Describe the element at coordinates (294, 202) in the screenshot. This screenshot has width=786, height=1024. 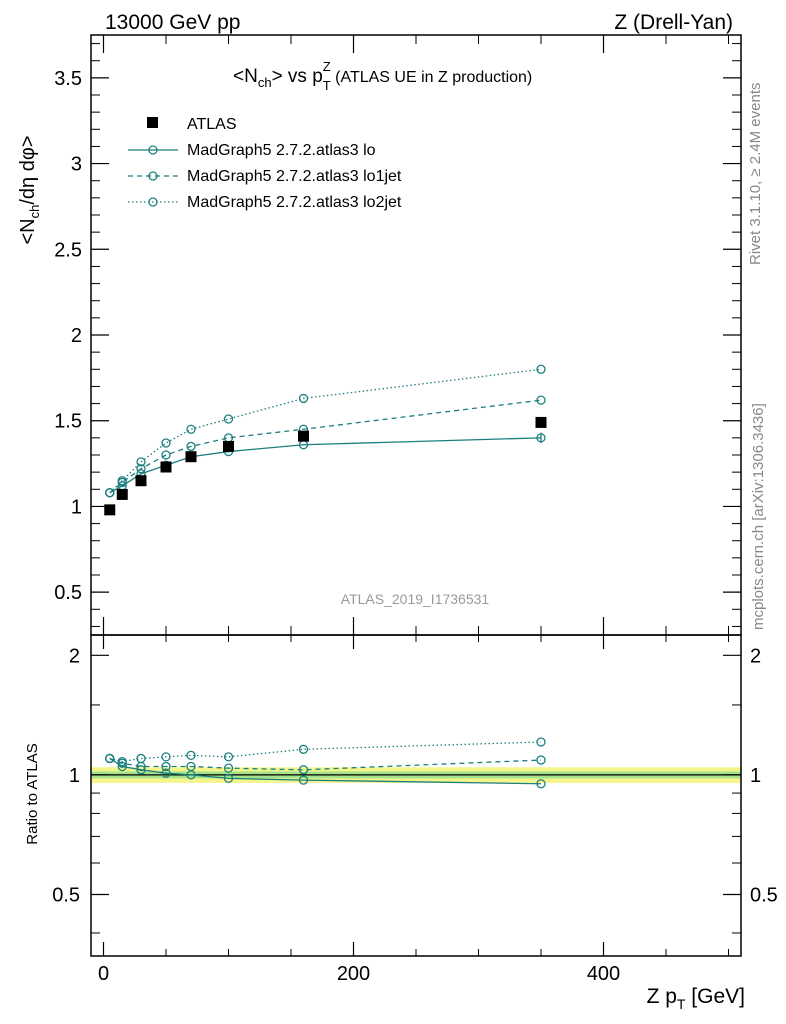
I see `legend-label-lo2jet: MadGraph5 2.7.2.atlas3 lo2jet` at that location.